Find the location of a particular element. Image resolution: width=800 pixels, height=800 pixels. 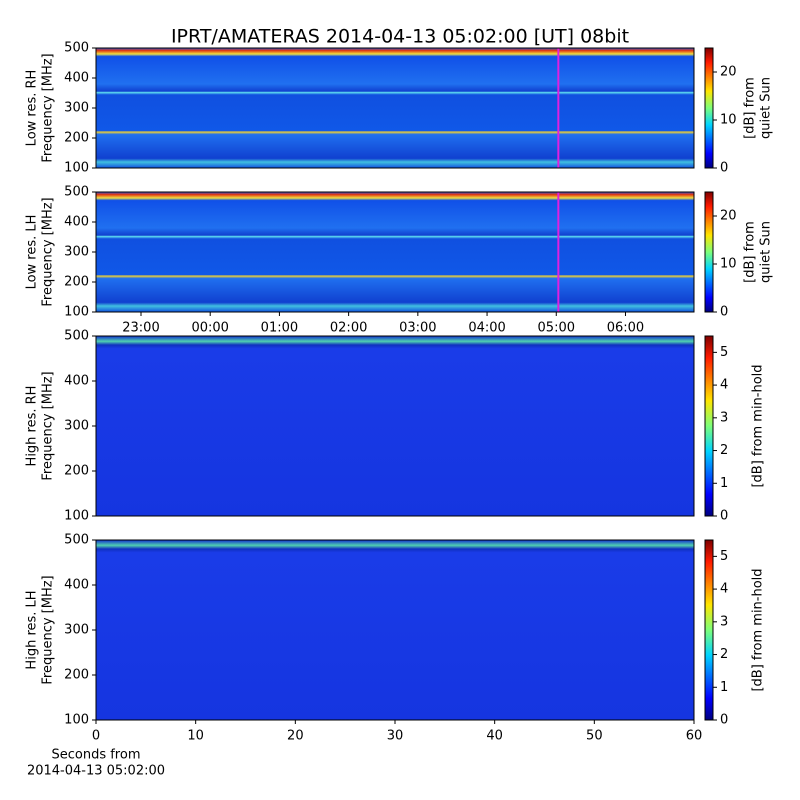

x-tick-label: 0 is located at coordinates (96, 736).